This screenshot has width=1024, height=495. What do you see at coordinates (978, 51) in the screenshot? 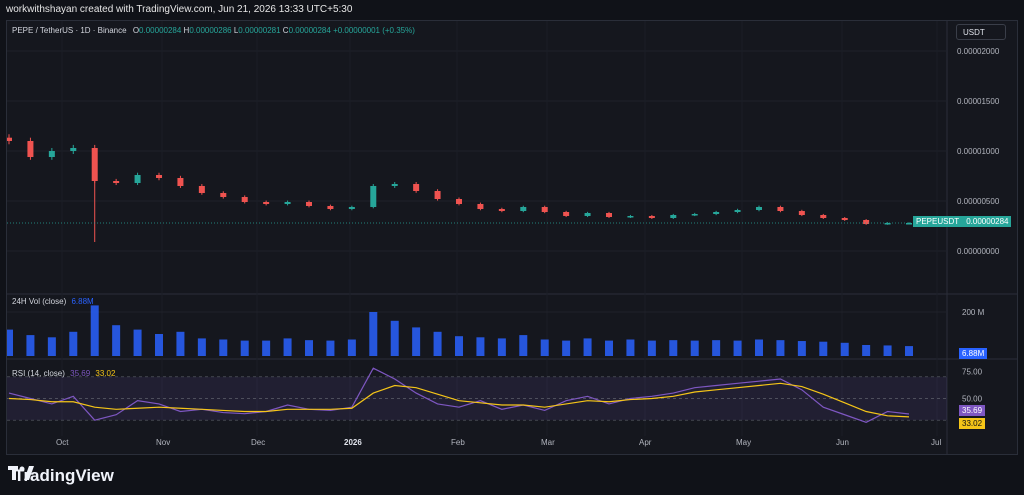
I see `price-axis-label: 0.00002000` at bounding box center [978, 51].